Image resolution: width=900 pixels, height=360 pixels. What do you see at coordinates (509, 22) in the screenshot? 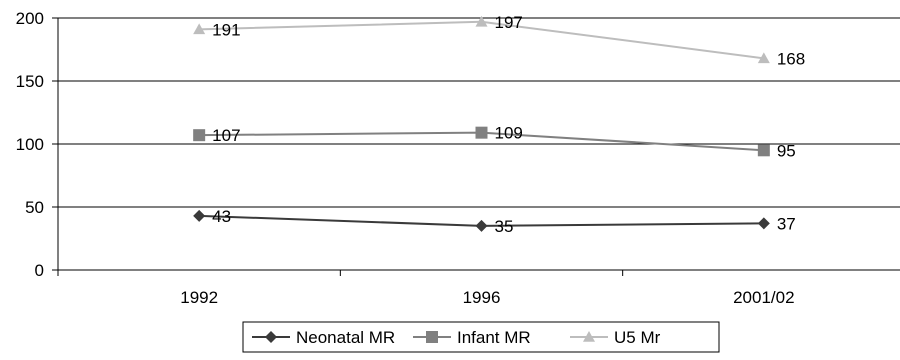
I see `data-label: 197` at bounding box center [509, 22].